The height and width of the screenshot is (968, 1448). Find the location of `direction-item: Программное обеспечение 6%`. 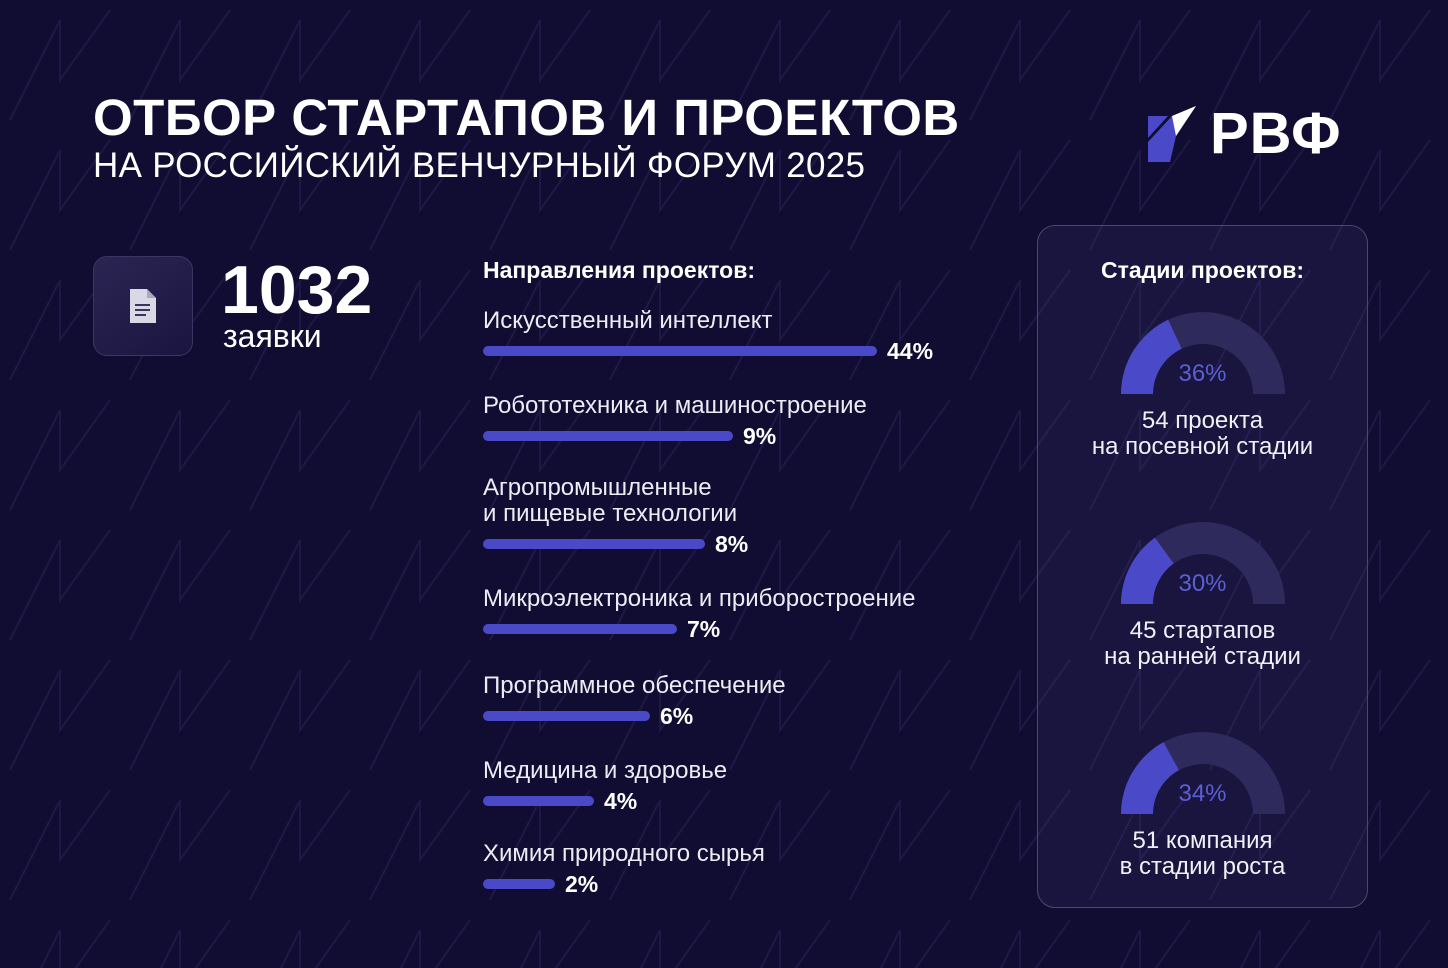

direction-item: Программное обеспечение 6% is located at coordinates (743, 701).